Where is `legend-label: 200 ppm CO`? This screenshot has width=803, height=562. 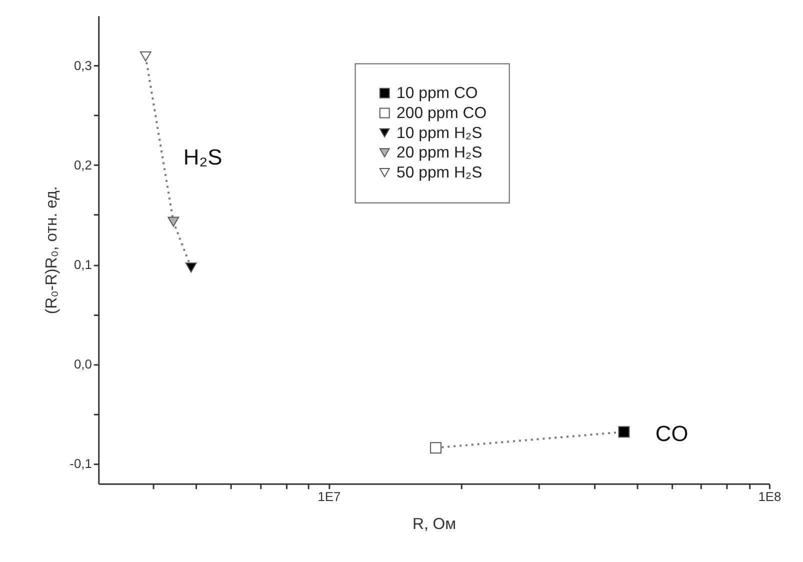
legend-label: 200 ppm CO is located at coordinates (441, 113).